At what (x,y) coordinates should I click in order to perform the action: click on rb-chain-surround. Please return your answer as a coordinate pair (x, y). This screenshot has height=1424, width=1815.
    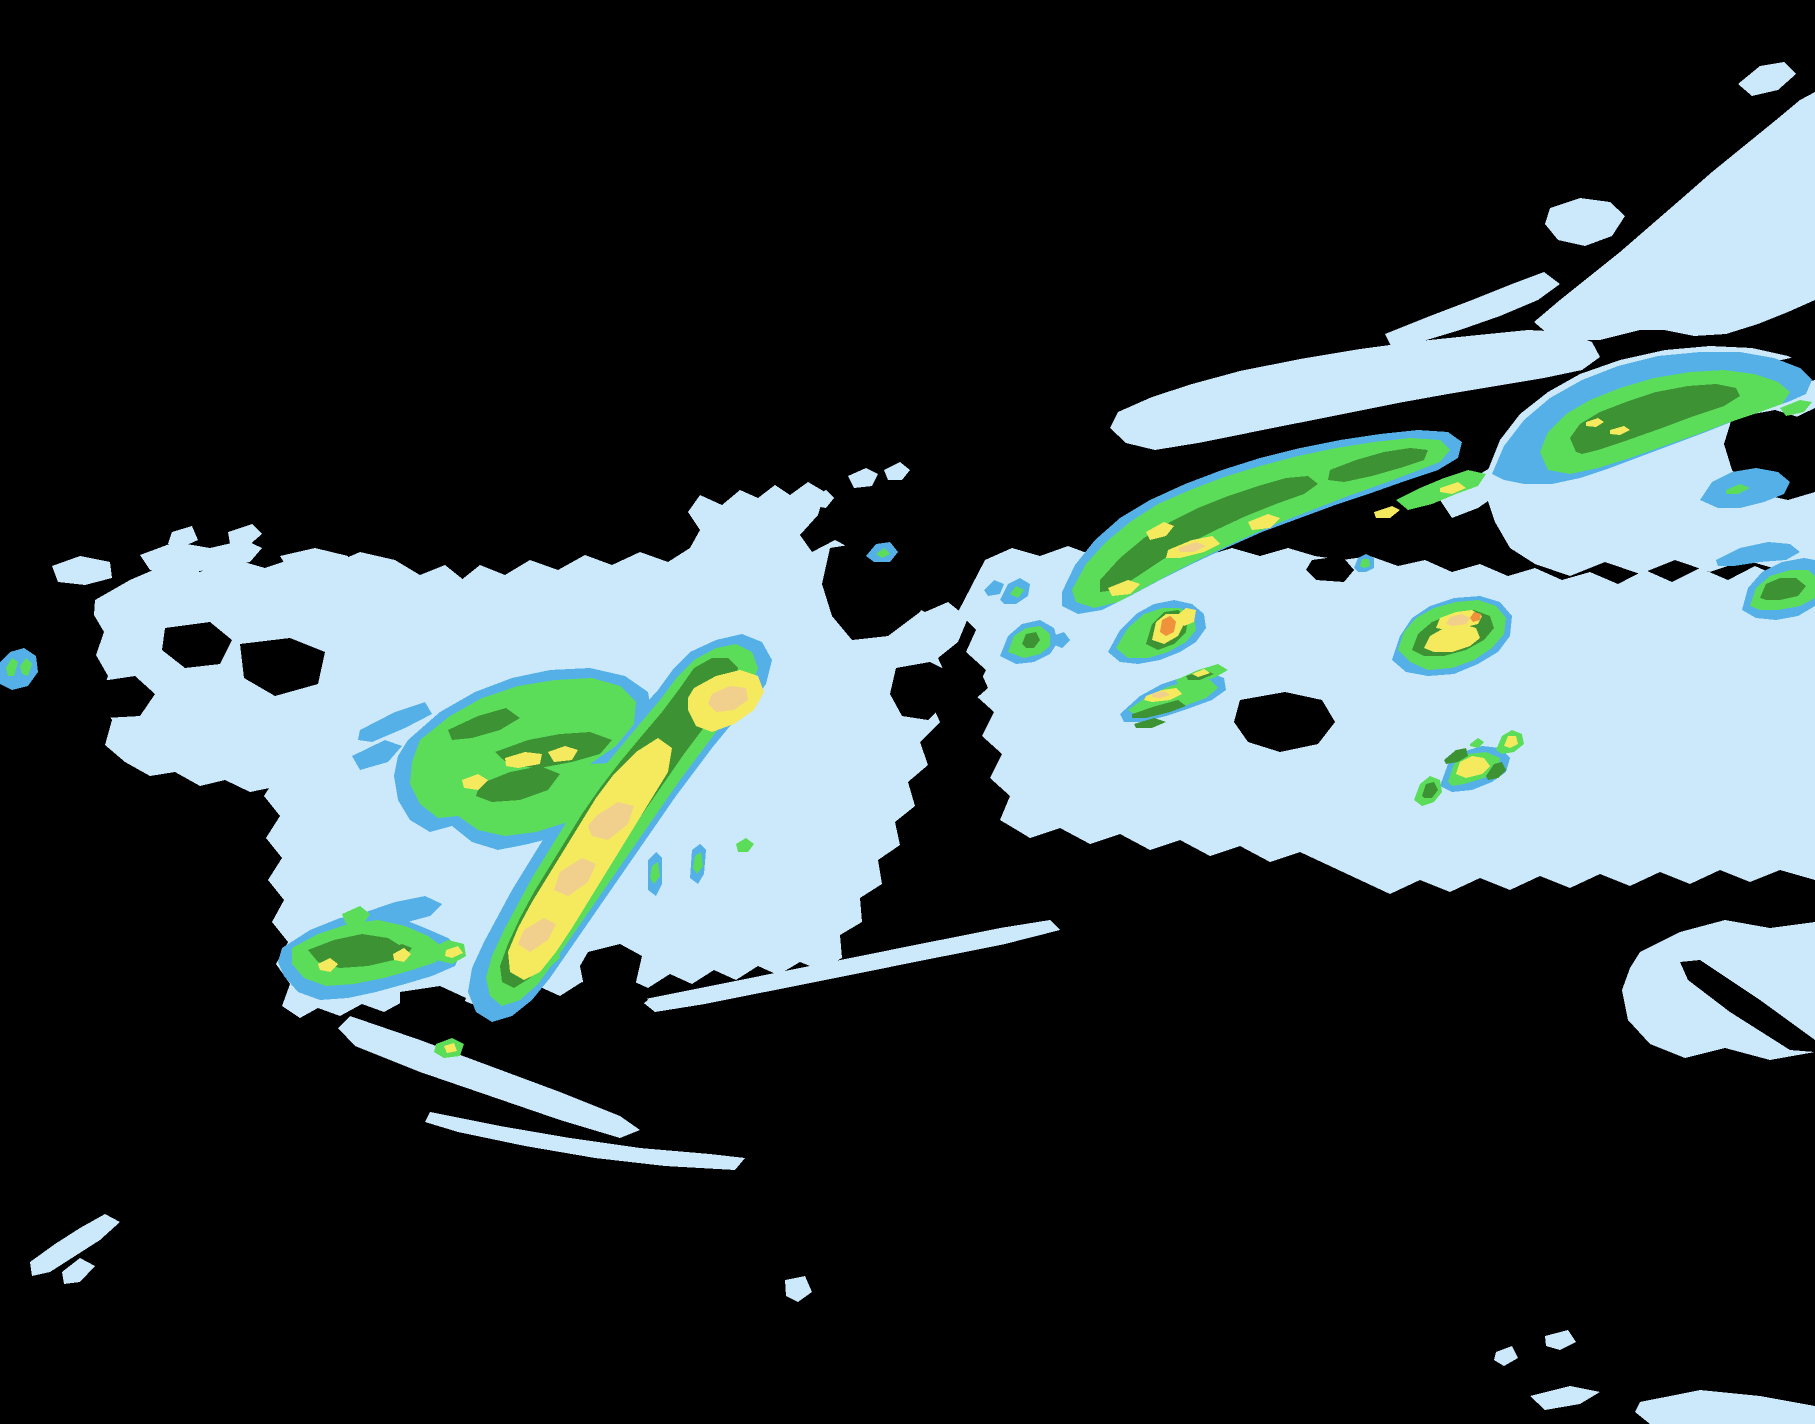
    Looking at the image, I should click on (1522, 771).